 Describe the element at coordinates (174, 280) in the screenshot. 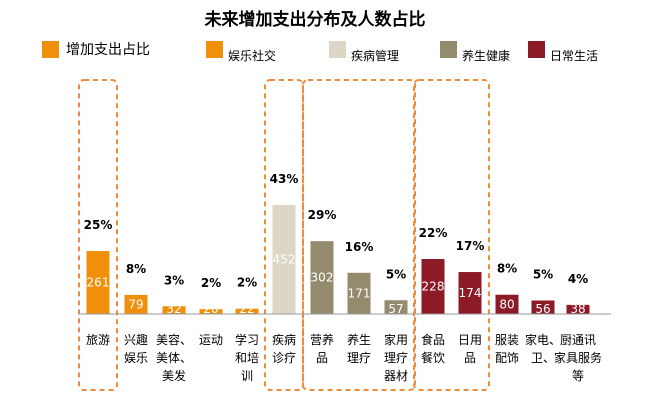

I see `percent-label: 3%` at that location.